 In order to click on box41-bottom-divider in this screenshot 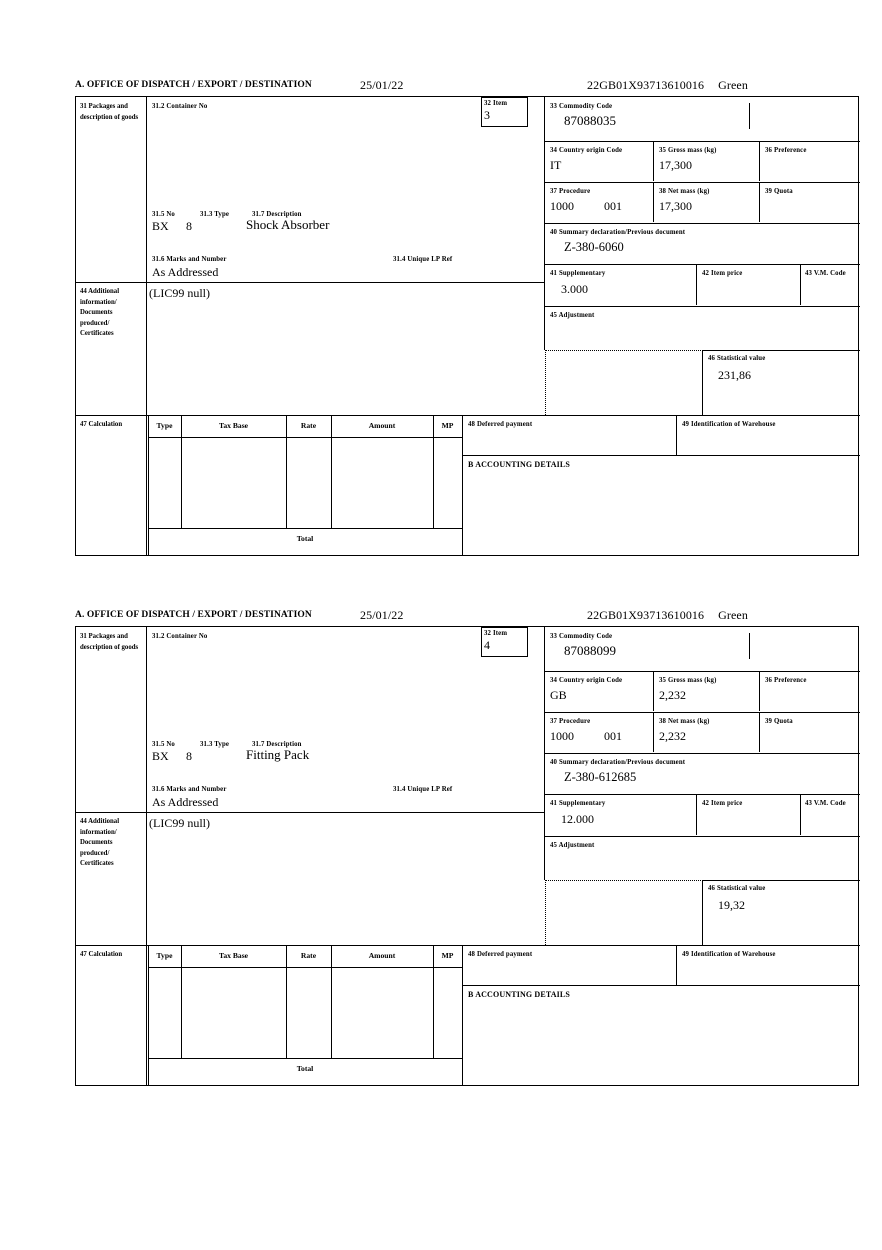, I will do `click(702, 306)`.